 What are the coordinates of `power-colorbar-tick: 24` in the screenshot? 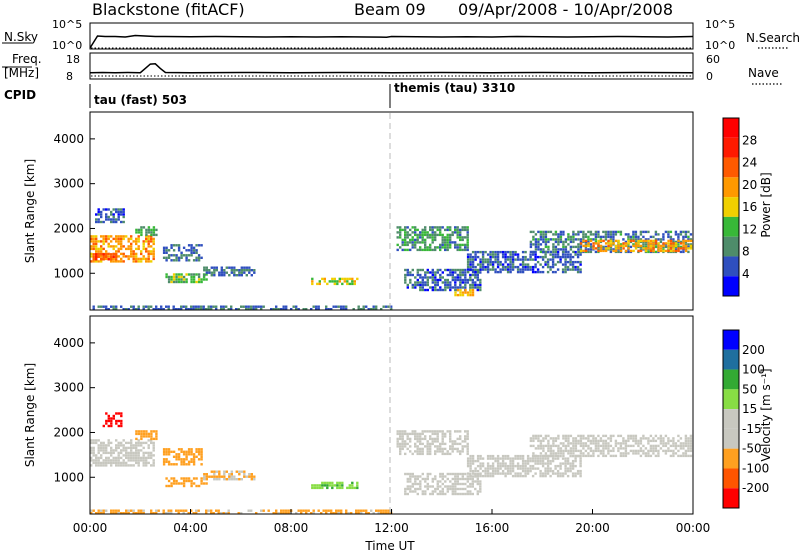 It's located at (749, 163).